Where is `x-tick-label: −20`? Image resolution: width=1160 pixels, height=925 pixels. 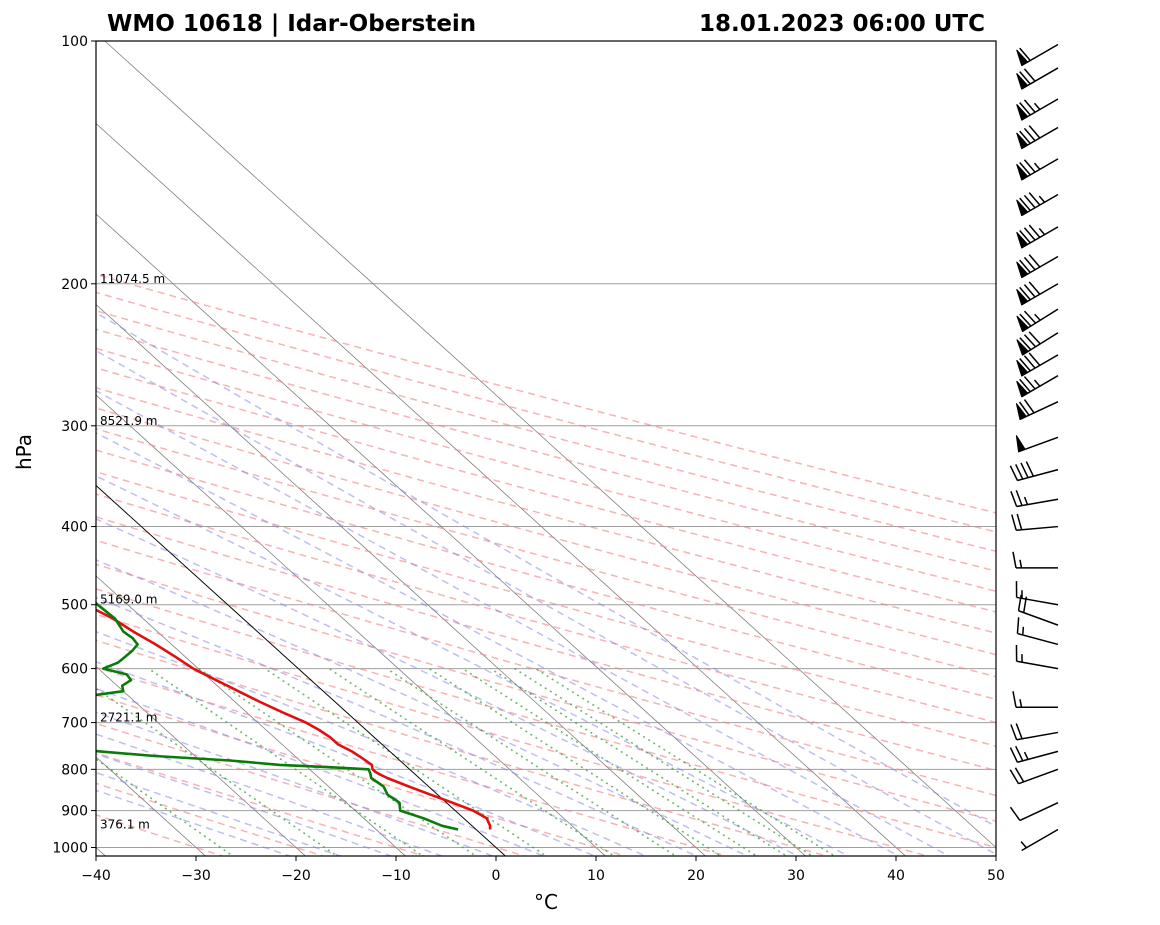 x-tick-label: −20 is located at coordinates (296, 876).